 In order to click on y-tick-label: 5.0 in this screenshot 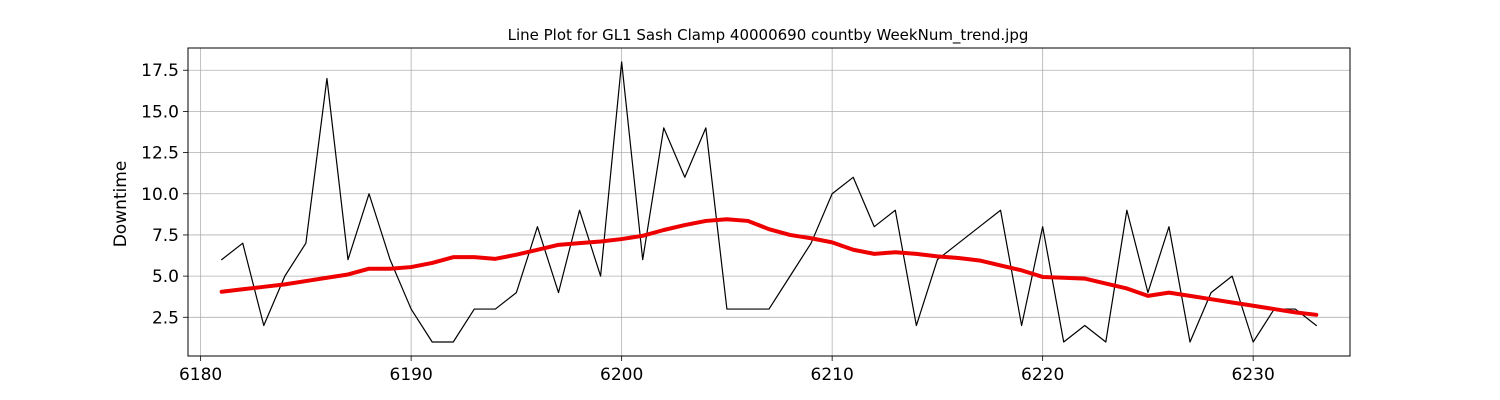, I will do `click(165, 277)`.